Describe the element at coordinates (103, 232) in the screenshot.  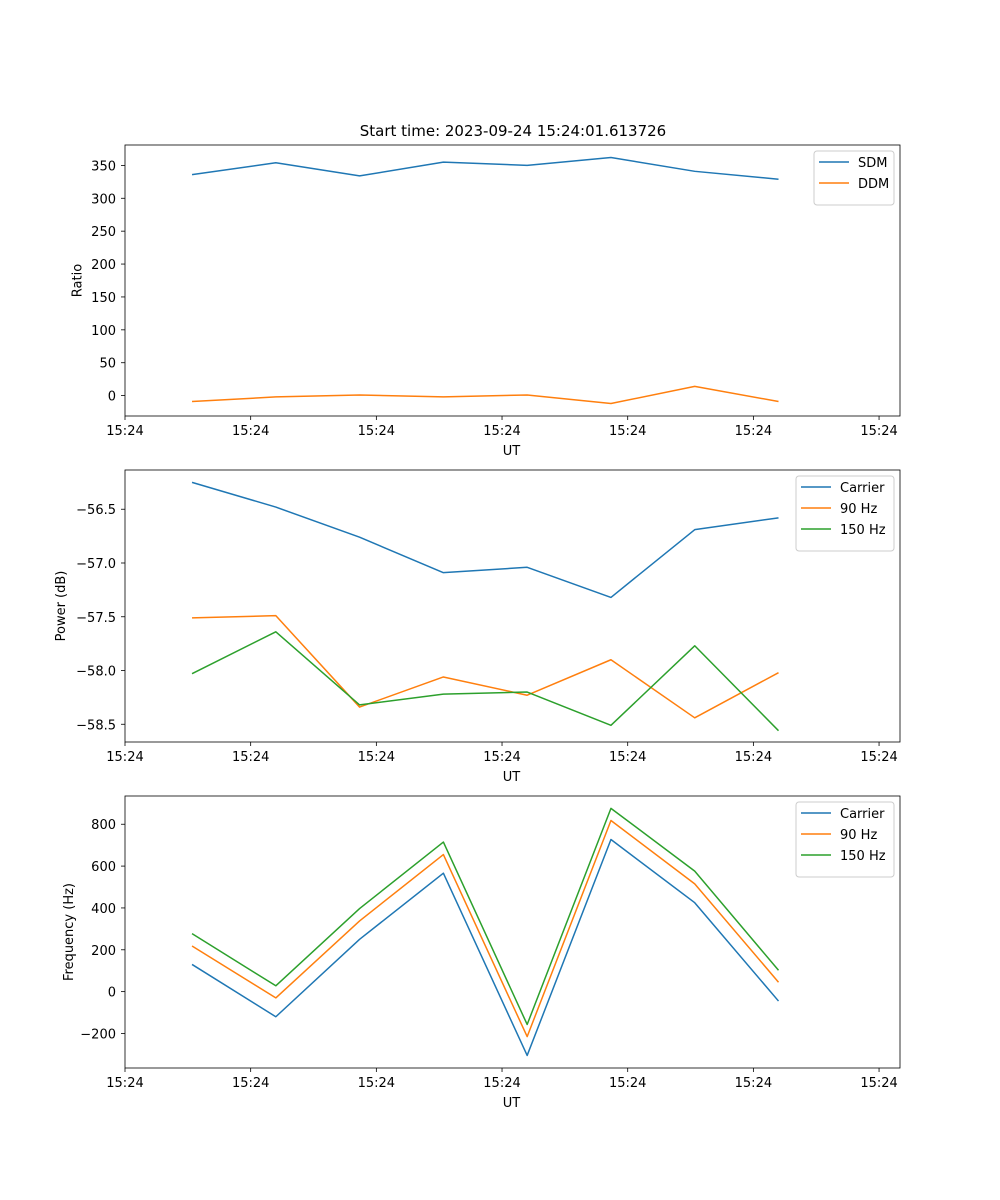
I see `y-tick-label: 250` at that location.